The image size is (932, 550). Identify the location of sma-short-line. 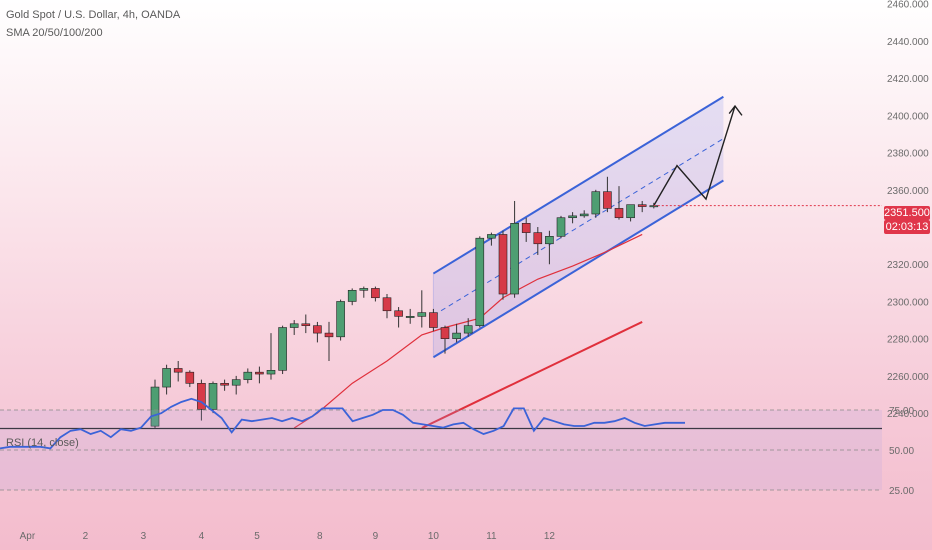
(468, 330).